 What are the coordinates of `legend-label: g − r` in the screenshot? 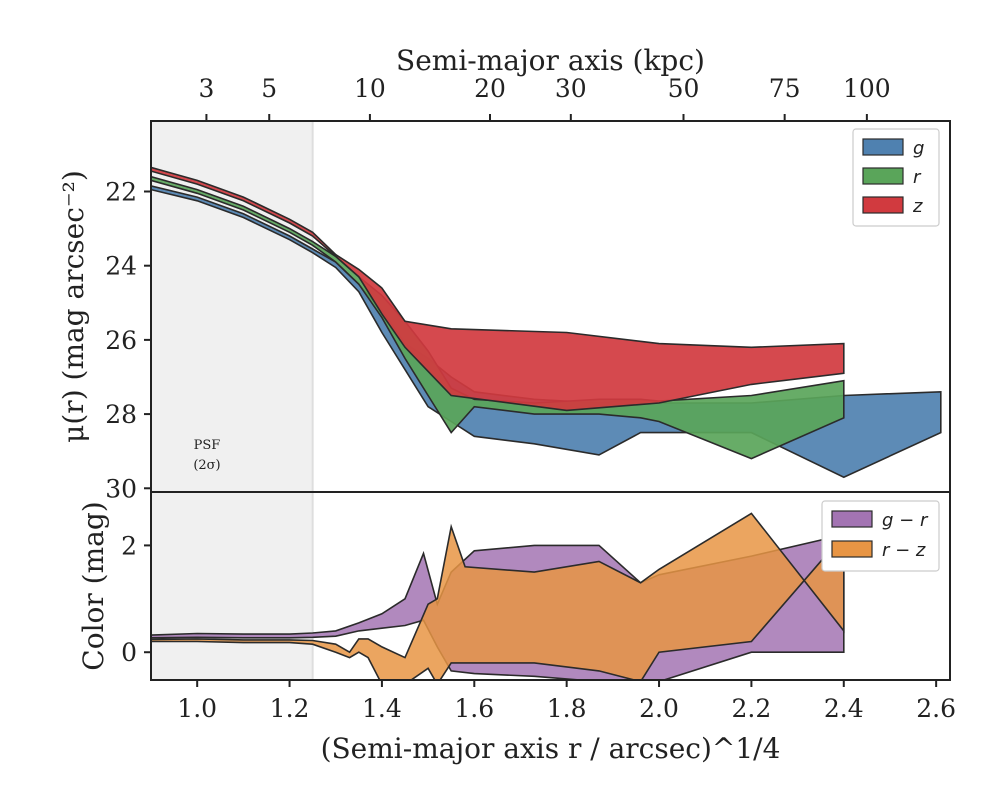 It's located at (905, 520).